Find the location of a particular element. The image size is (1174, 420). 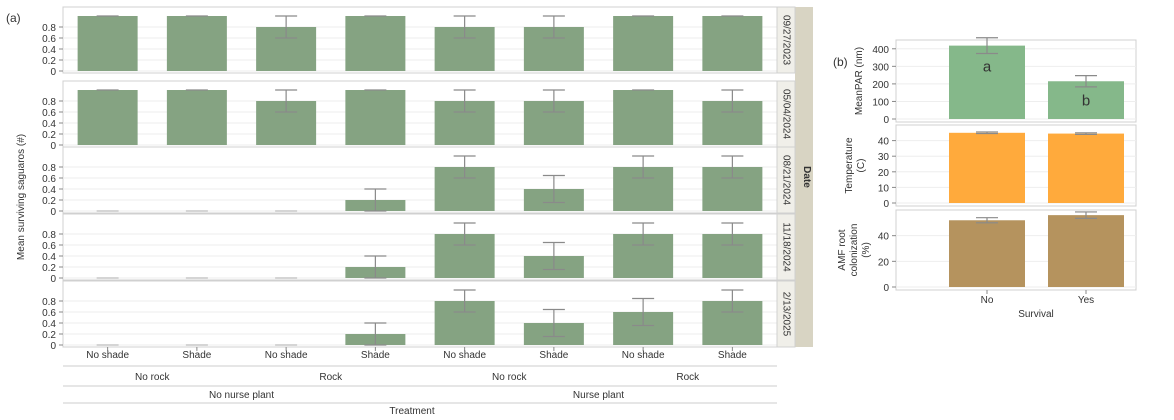

y-axis-title: MeanPAR (nm) is located at coordinates (859, 81).